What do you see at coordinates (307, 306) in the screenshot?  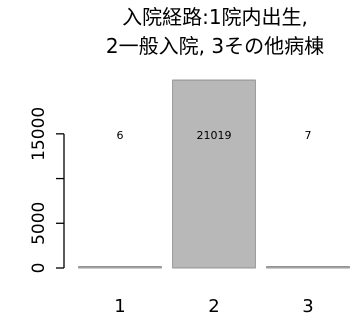 I see `x-tick-label-3: 3` at bounding box center [307, 306].